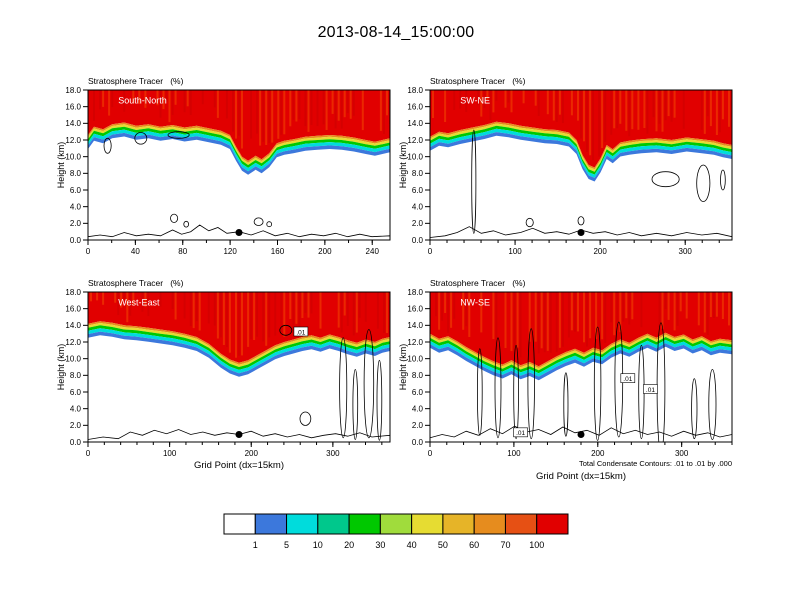 This screenshot has height=612, width=792. I want to click on x-tick-label: 160, so click(278, 251).